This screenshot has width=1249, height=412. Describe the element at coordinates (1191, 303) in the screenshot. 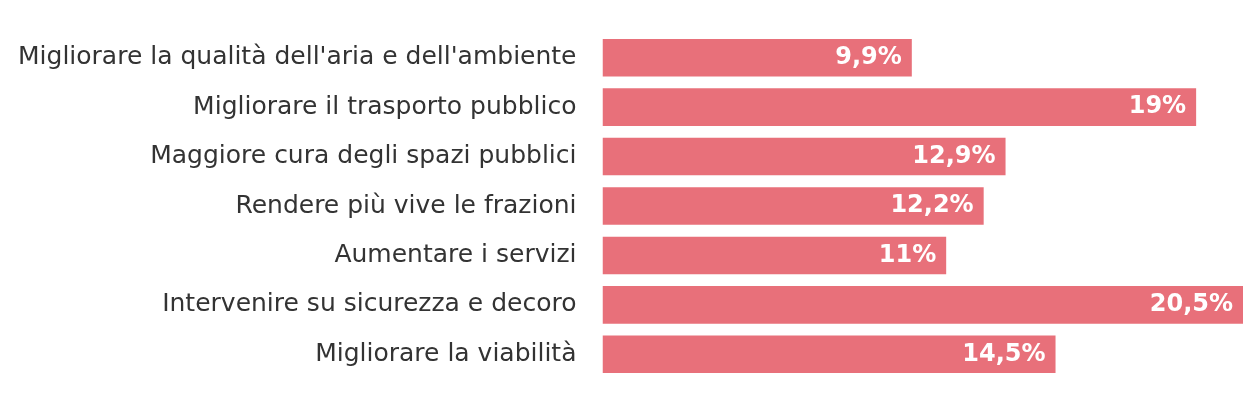

I see `data-label: 20,5%` at that location.